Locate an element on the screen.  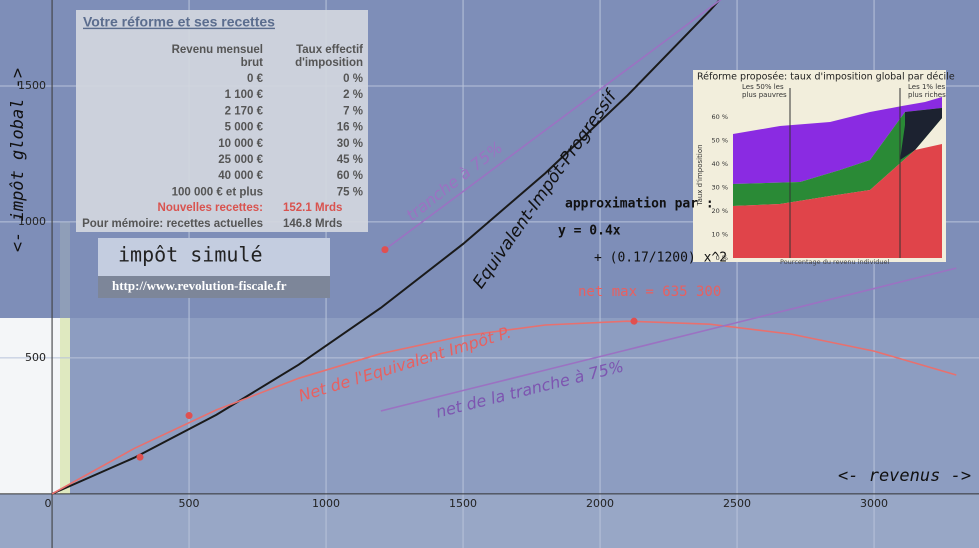
url-bg is located at coordinates (214, 287).